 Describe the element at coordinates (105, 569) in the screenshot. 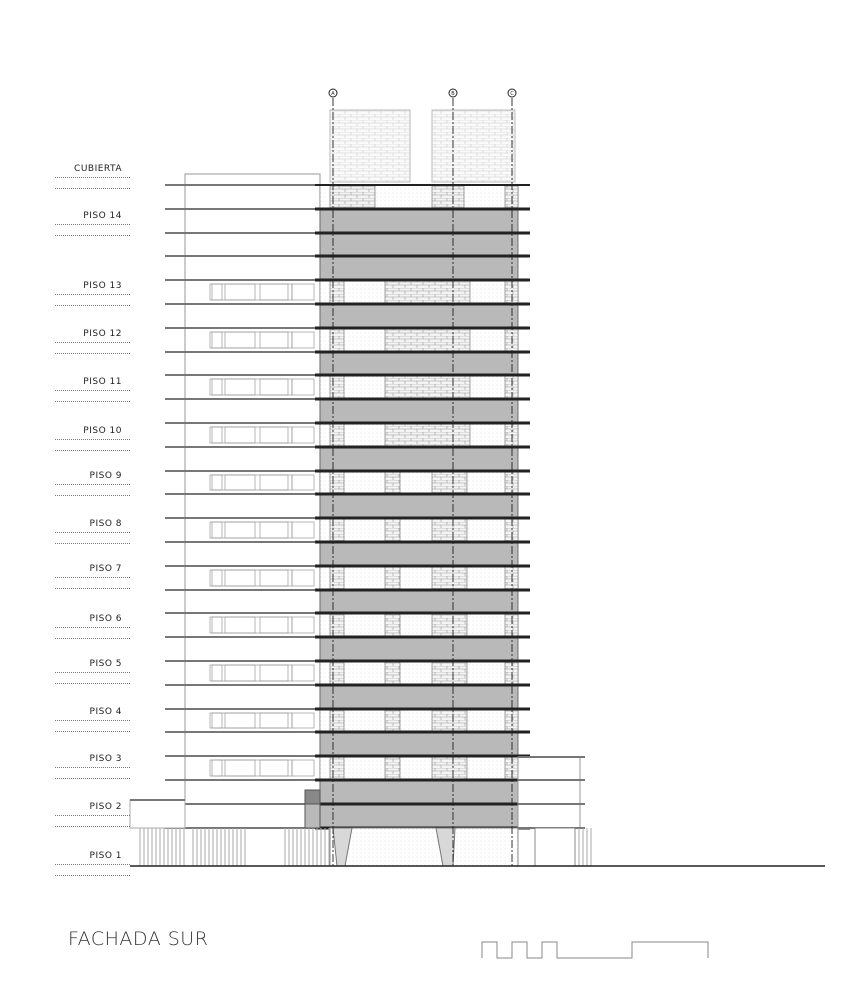

I see `level-label: PISO 7` at that location.